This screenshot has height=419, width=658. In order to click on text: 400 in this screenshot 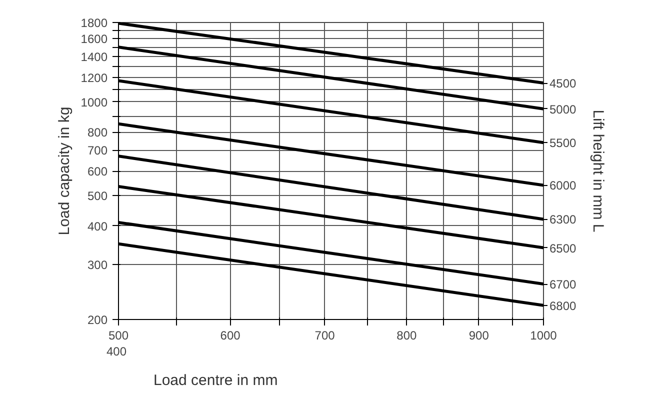, I will do `click(116, 351)`.